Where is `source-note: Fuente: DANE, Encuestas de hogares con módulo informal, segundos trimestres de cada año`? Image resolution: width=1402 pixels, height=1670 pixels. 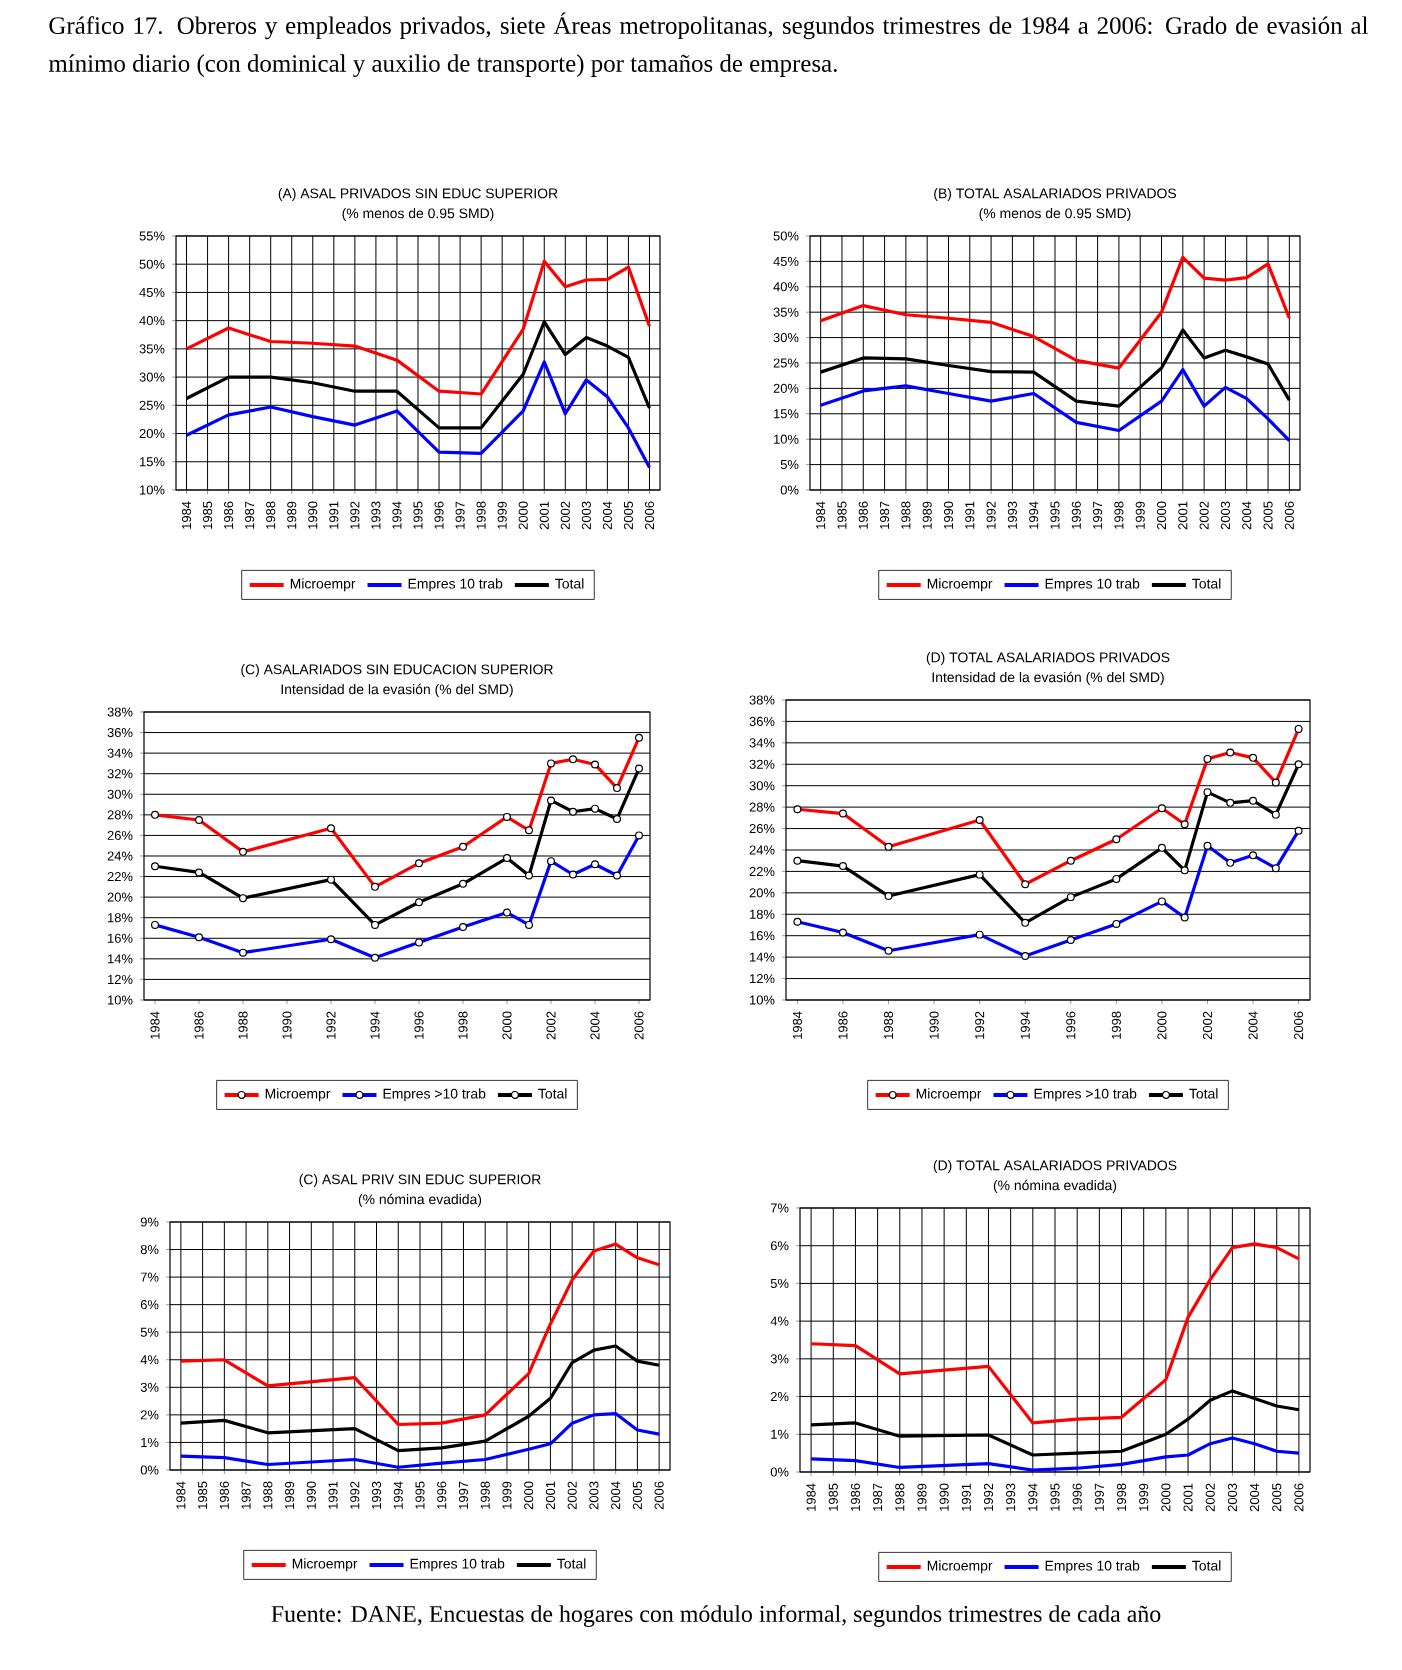
source-note: Fuente: DANE, Encuestas de hogares con módulo informal, segundos trimestres de cada año is located at coordinates (716, 1615).